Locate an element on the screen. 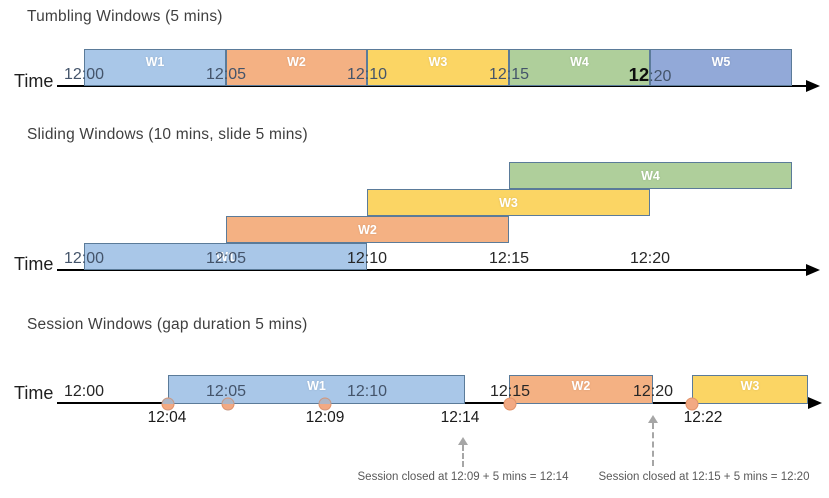 This screenshot has height=498, width=829. section-title: Sliding Windows (10 mins, slide 5 mins) is located at coordinates (167, 134).